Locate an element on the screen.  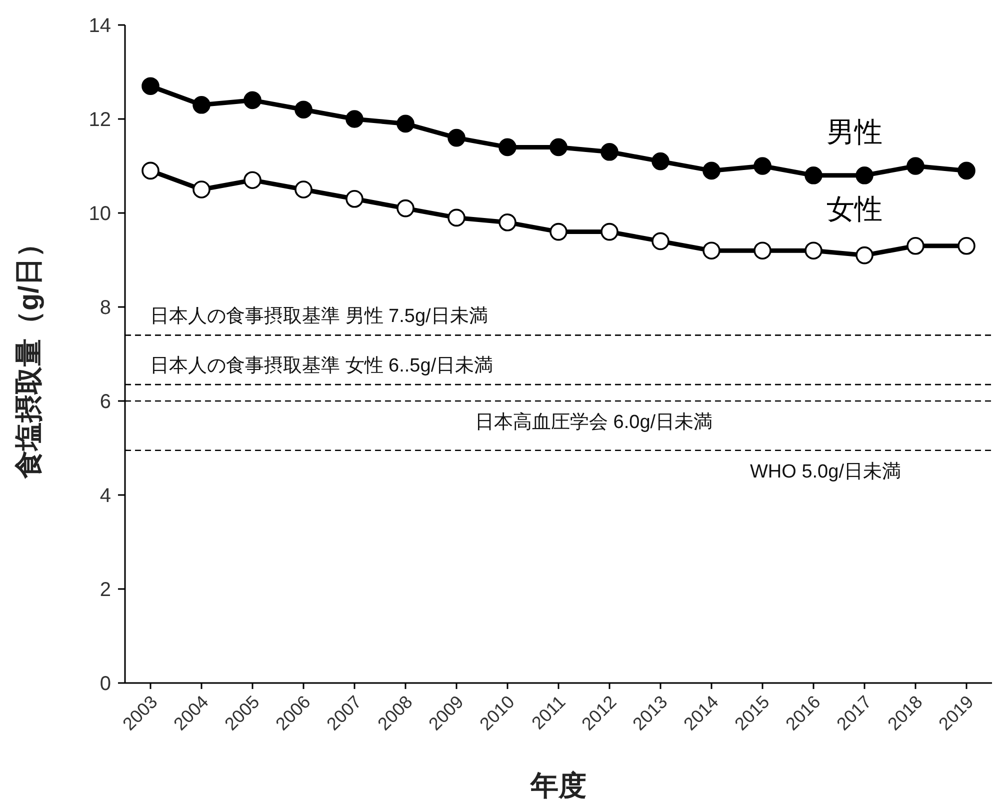
ref-line-label: WHO 5.0g/日未満 is located at coordinates (825, 471).